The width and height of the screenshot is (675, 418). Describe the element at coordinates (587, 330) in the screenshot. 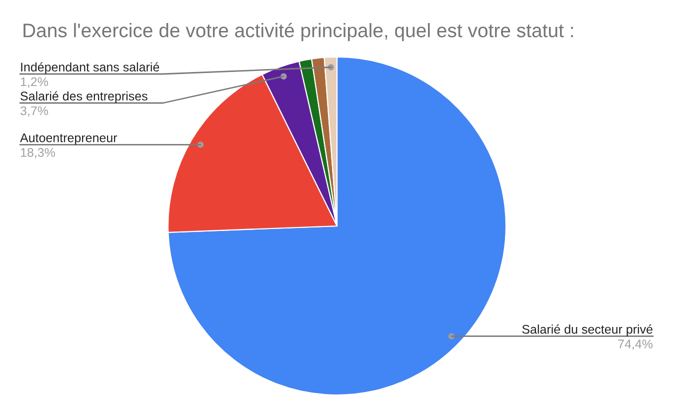

I see `slice-label: Salarié du secteur privé` at that location.